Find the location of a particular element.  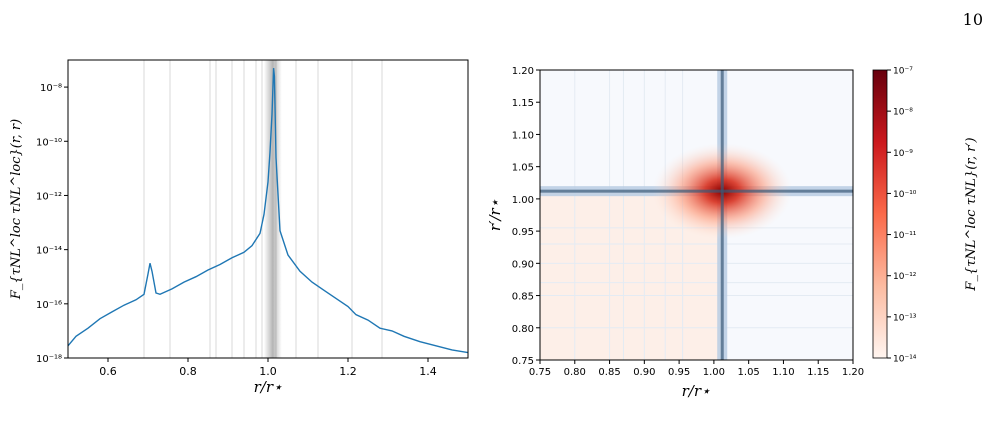

colorbar-tick-label: 10⁻⁹ is located at coordinates (903, 154).